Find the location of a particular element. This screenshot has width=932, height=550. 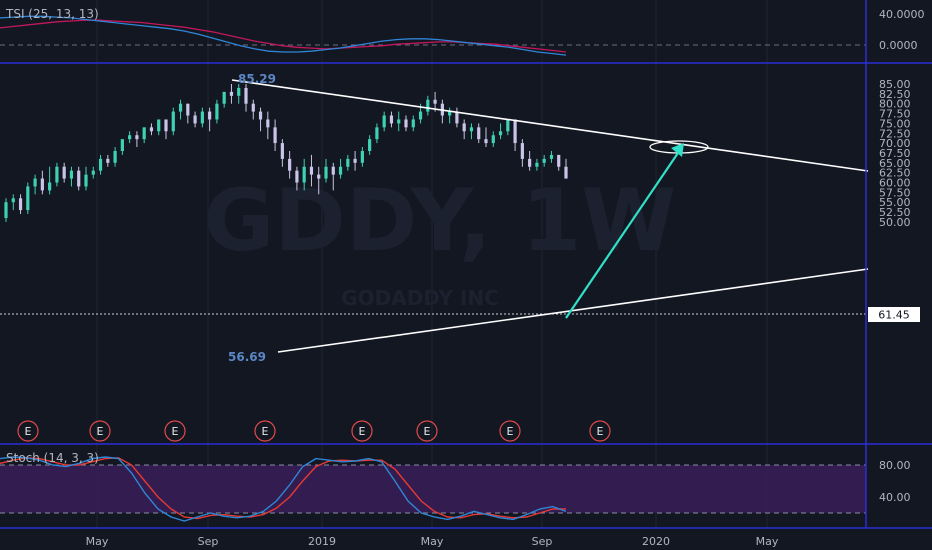

tsi-tick-label: 0.0000 is located at coordinates (898, 45).